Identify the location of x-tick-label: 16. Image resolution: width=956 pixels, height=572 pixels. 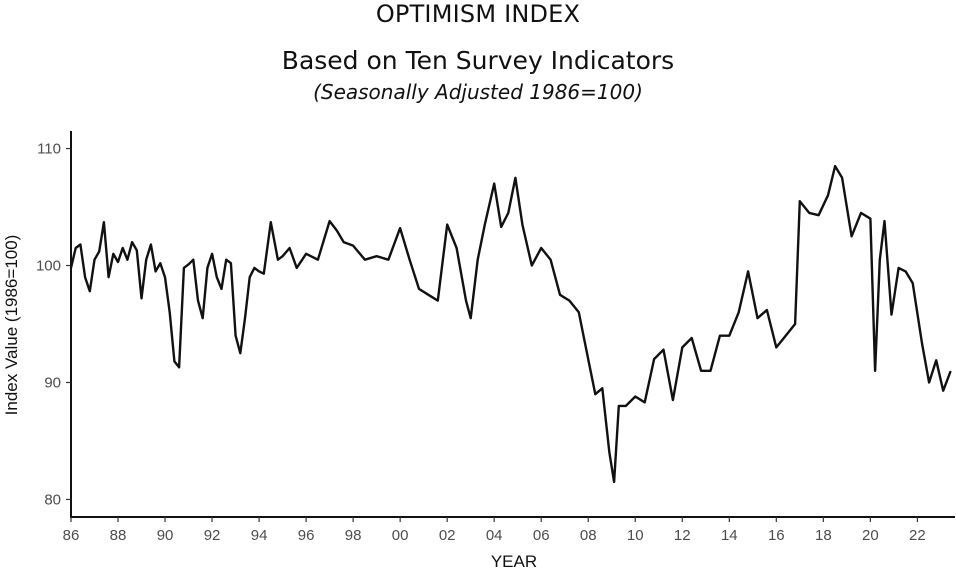
(776, 535).